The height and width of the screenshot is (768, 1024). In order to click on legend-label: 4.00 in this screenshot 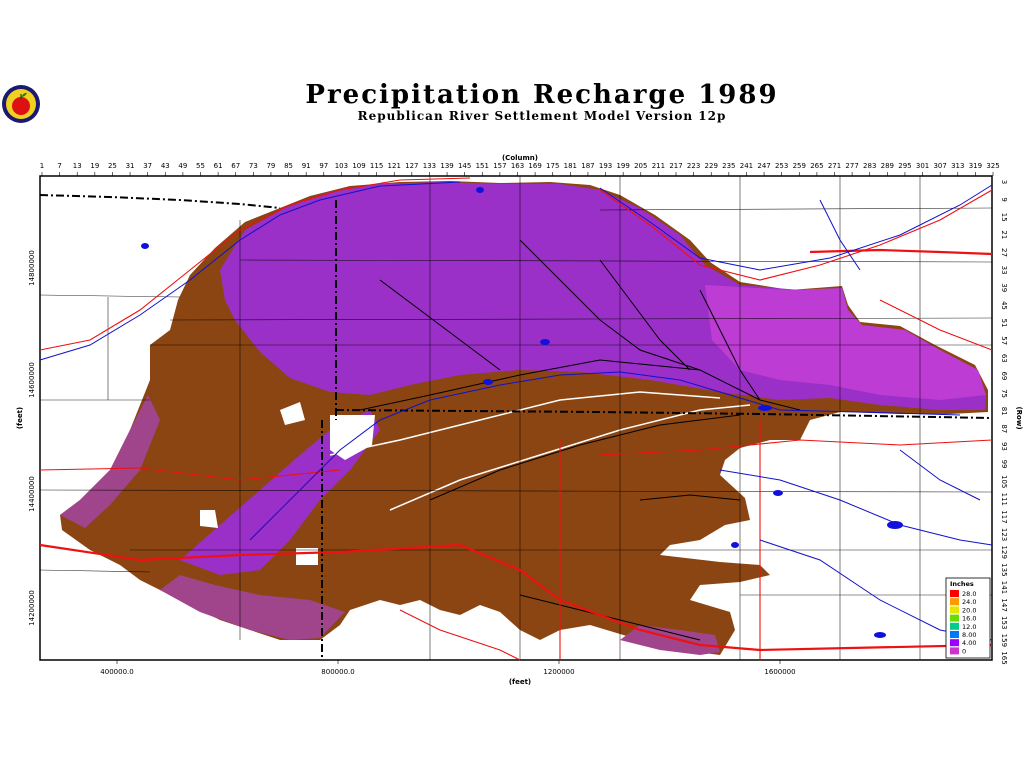, I will do `click(969, 643)`.